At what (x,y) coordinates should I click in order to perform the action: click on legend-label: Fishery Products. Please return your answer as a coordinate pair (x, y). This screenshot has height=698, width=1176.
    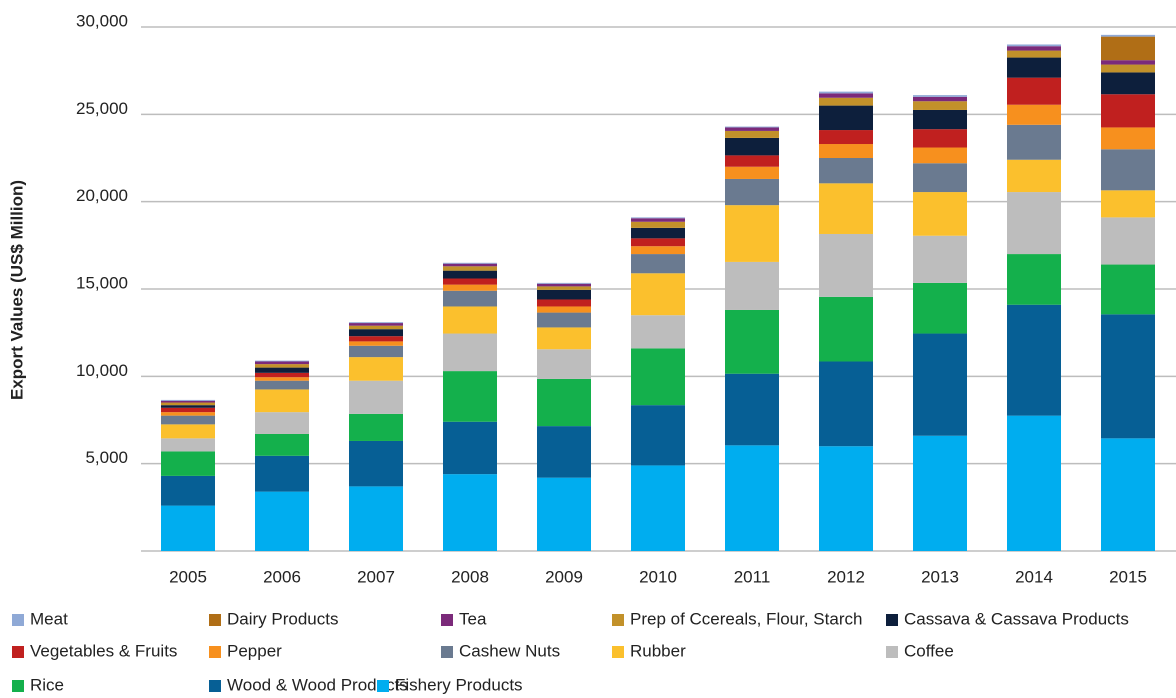
    Looking at the image, I should click on (459, 684).